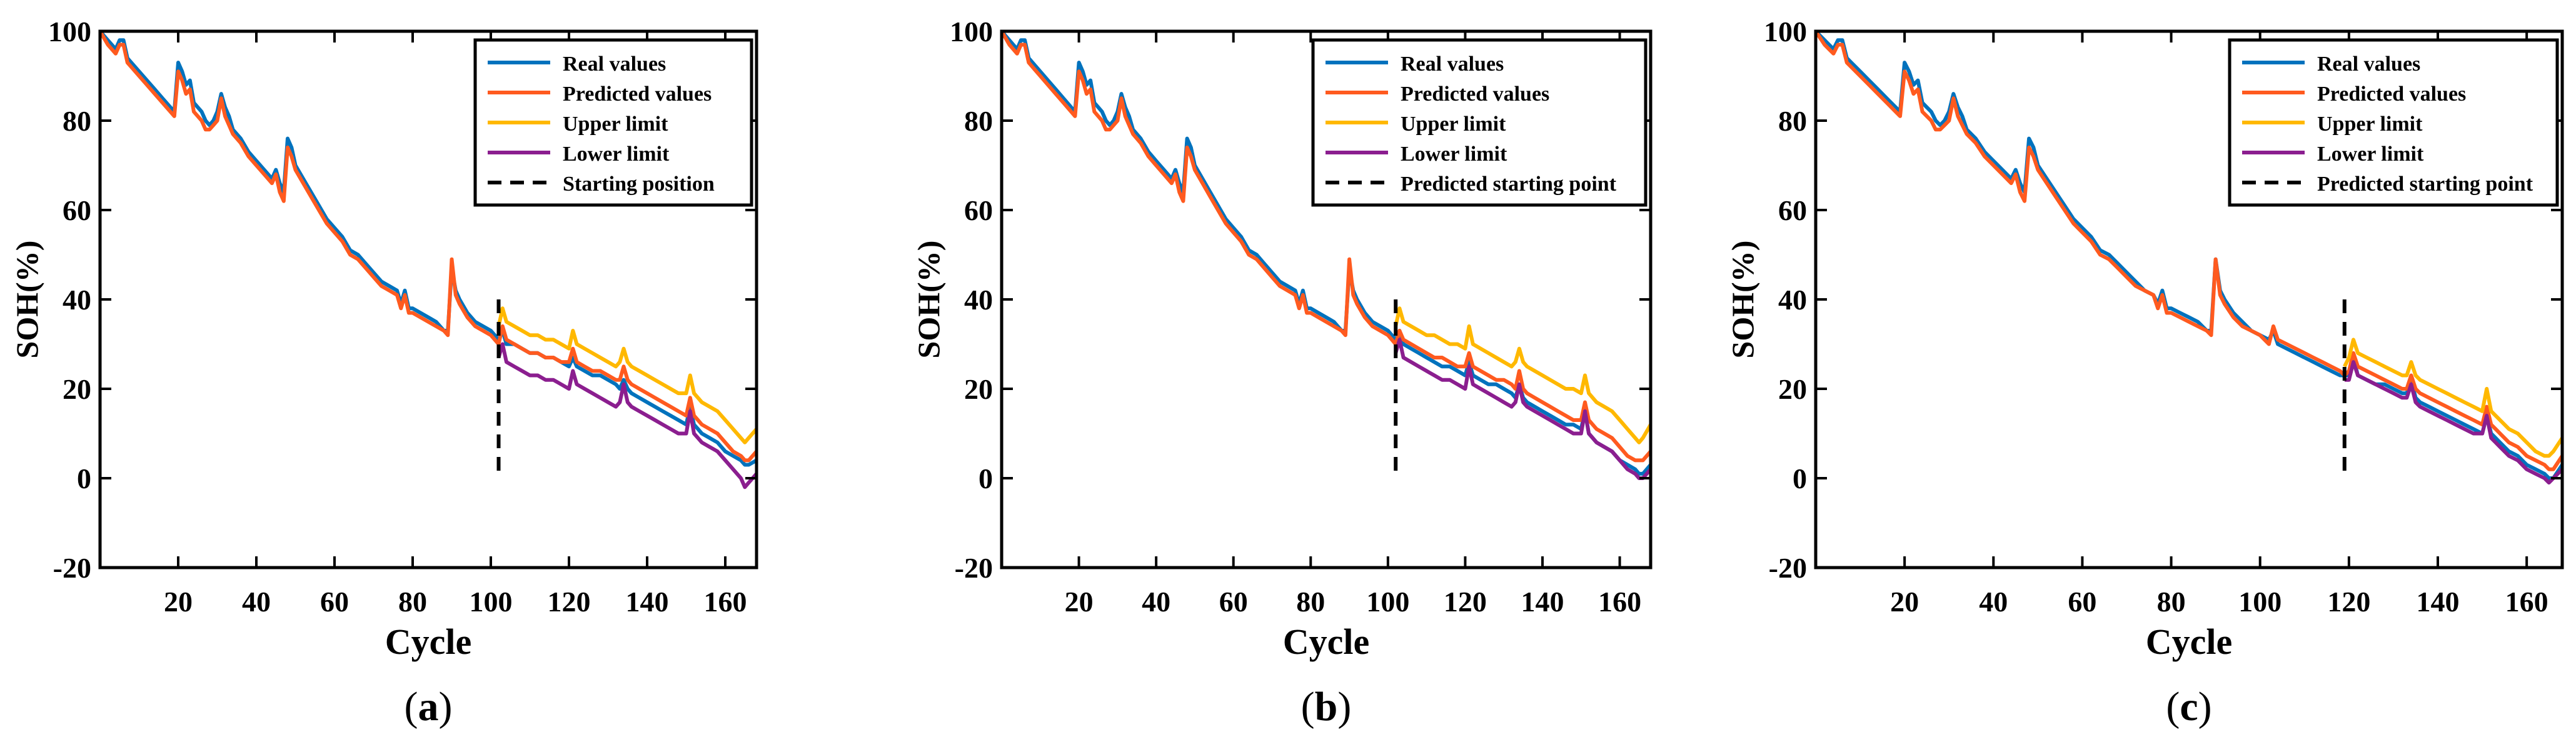 The height and width of the screenshot is (742, 2576). I want to click on panel-label: (c), so click(2188, 706).